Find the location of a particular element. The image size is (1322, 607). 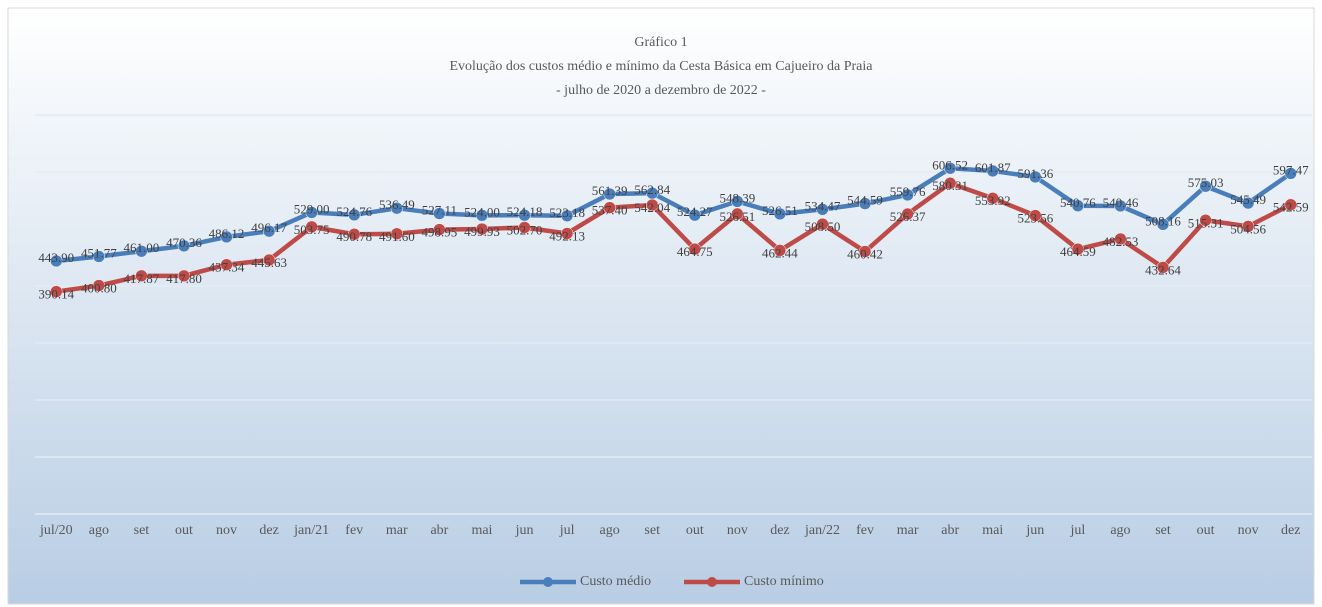

data-label: 542.04 is located at coordinates (652, 207).